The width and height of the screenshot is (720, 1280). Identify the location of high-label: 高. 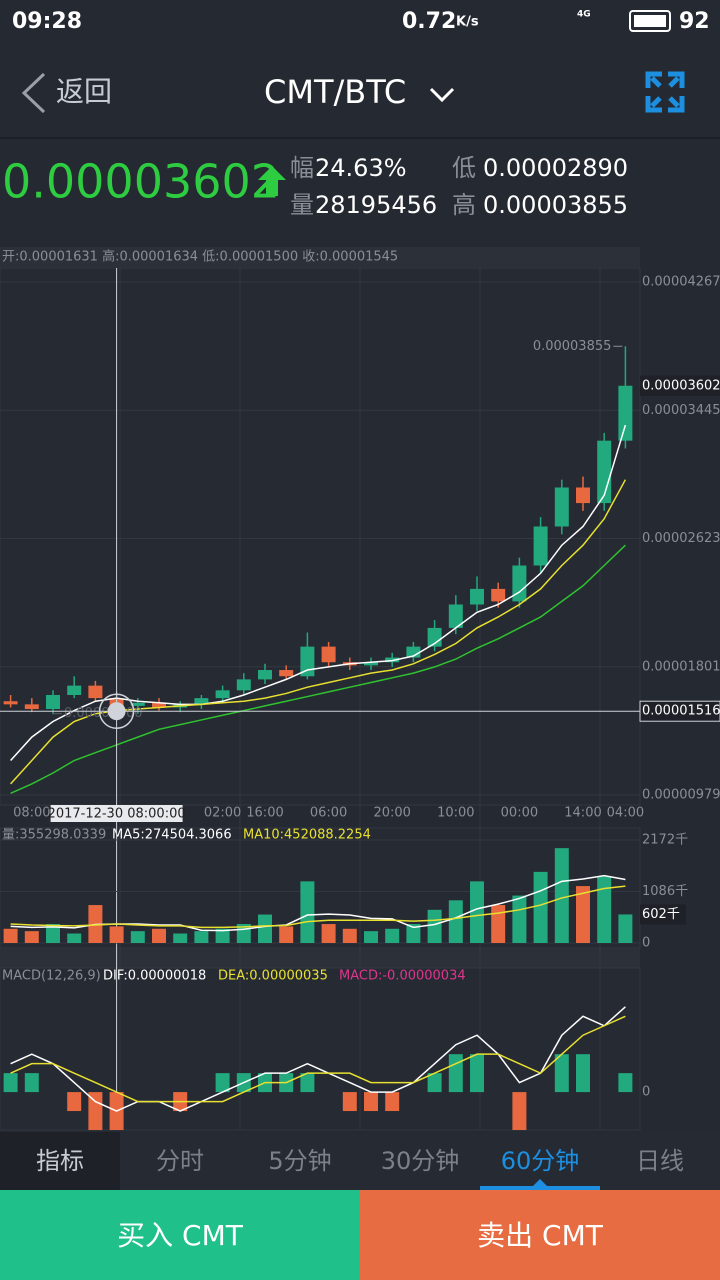
(464, 205).